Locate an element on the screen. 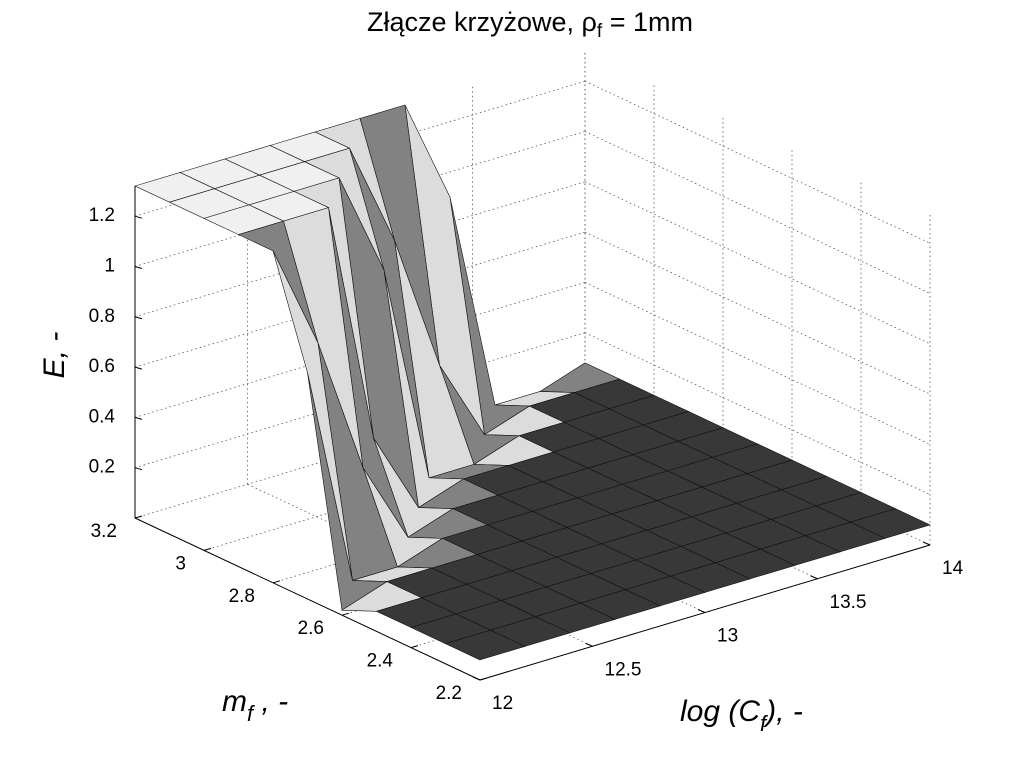 This screenshot has height=758, width=1024. z-tick-label: 1 is located at coordinates (109, 266).